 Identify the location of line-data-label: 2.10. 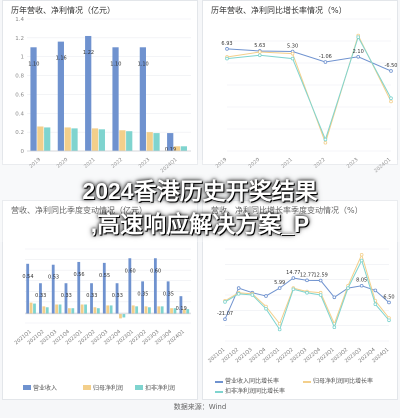
(358, 52).